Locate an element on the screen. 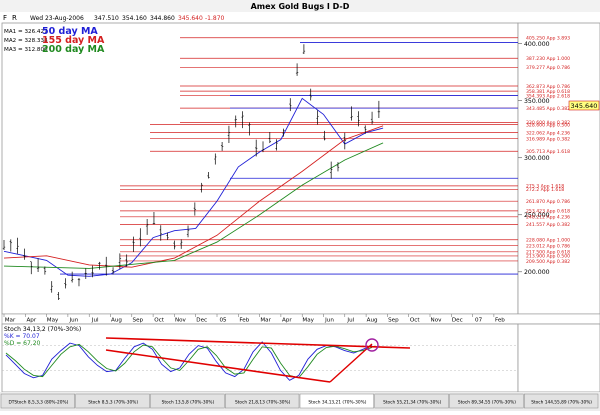 The height and width of the screenshot is (415, 600). retracement-label: 305.713 App 1.618 is located at coordinates (548, 152).